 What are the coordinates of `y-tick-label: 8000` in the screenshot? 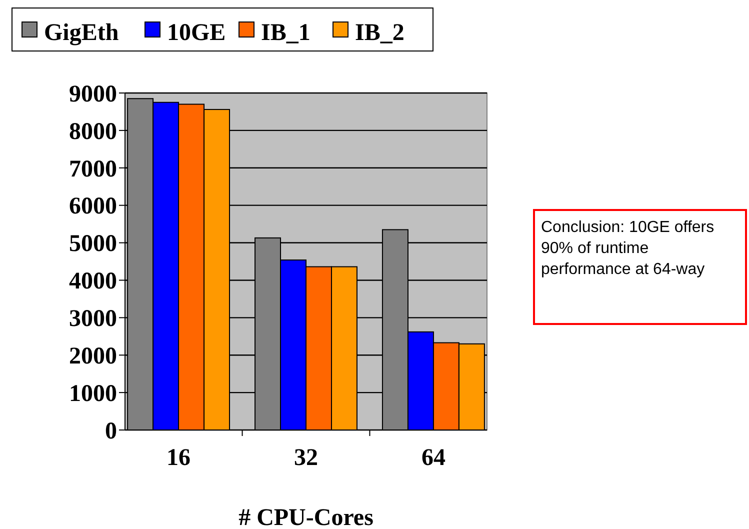 It's located at (93, 131).